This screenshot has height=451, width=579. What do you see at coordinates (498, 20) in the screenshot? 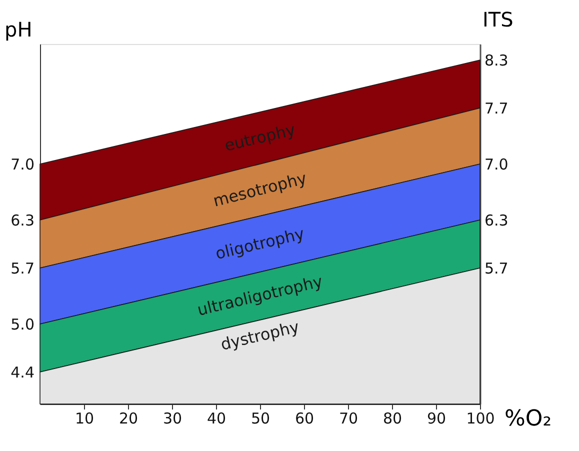
I see `y2-axis-title: ITS` at bounding box center [498, 20].